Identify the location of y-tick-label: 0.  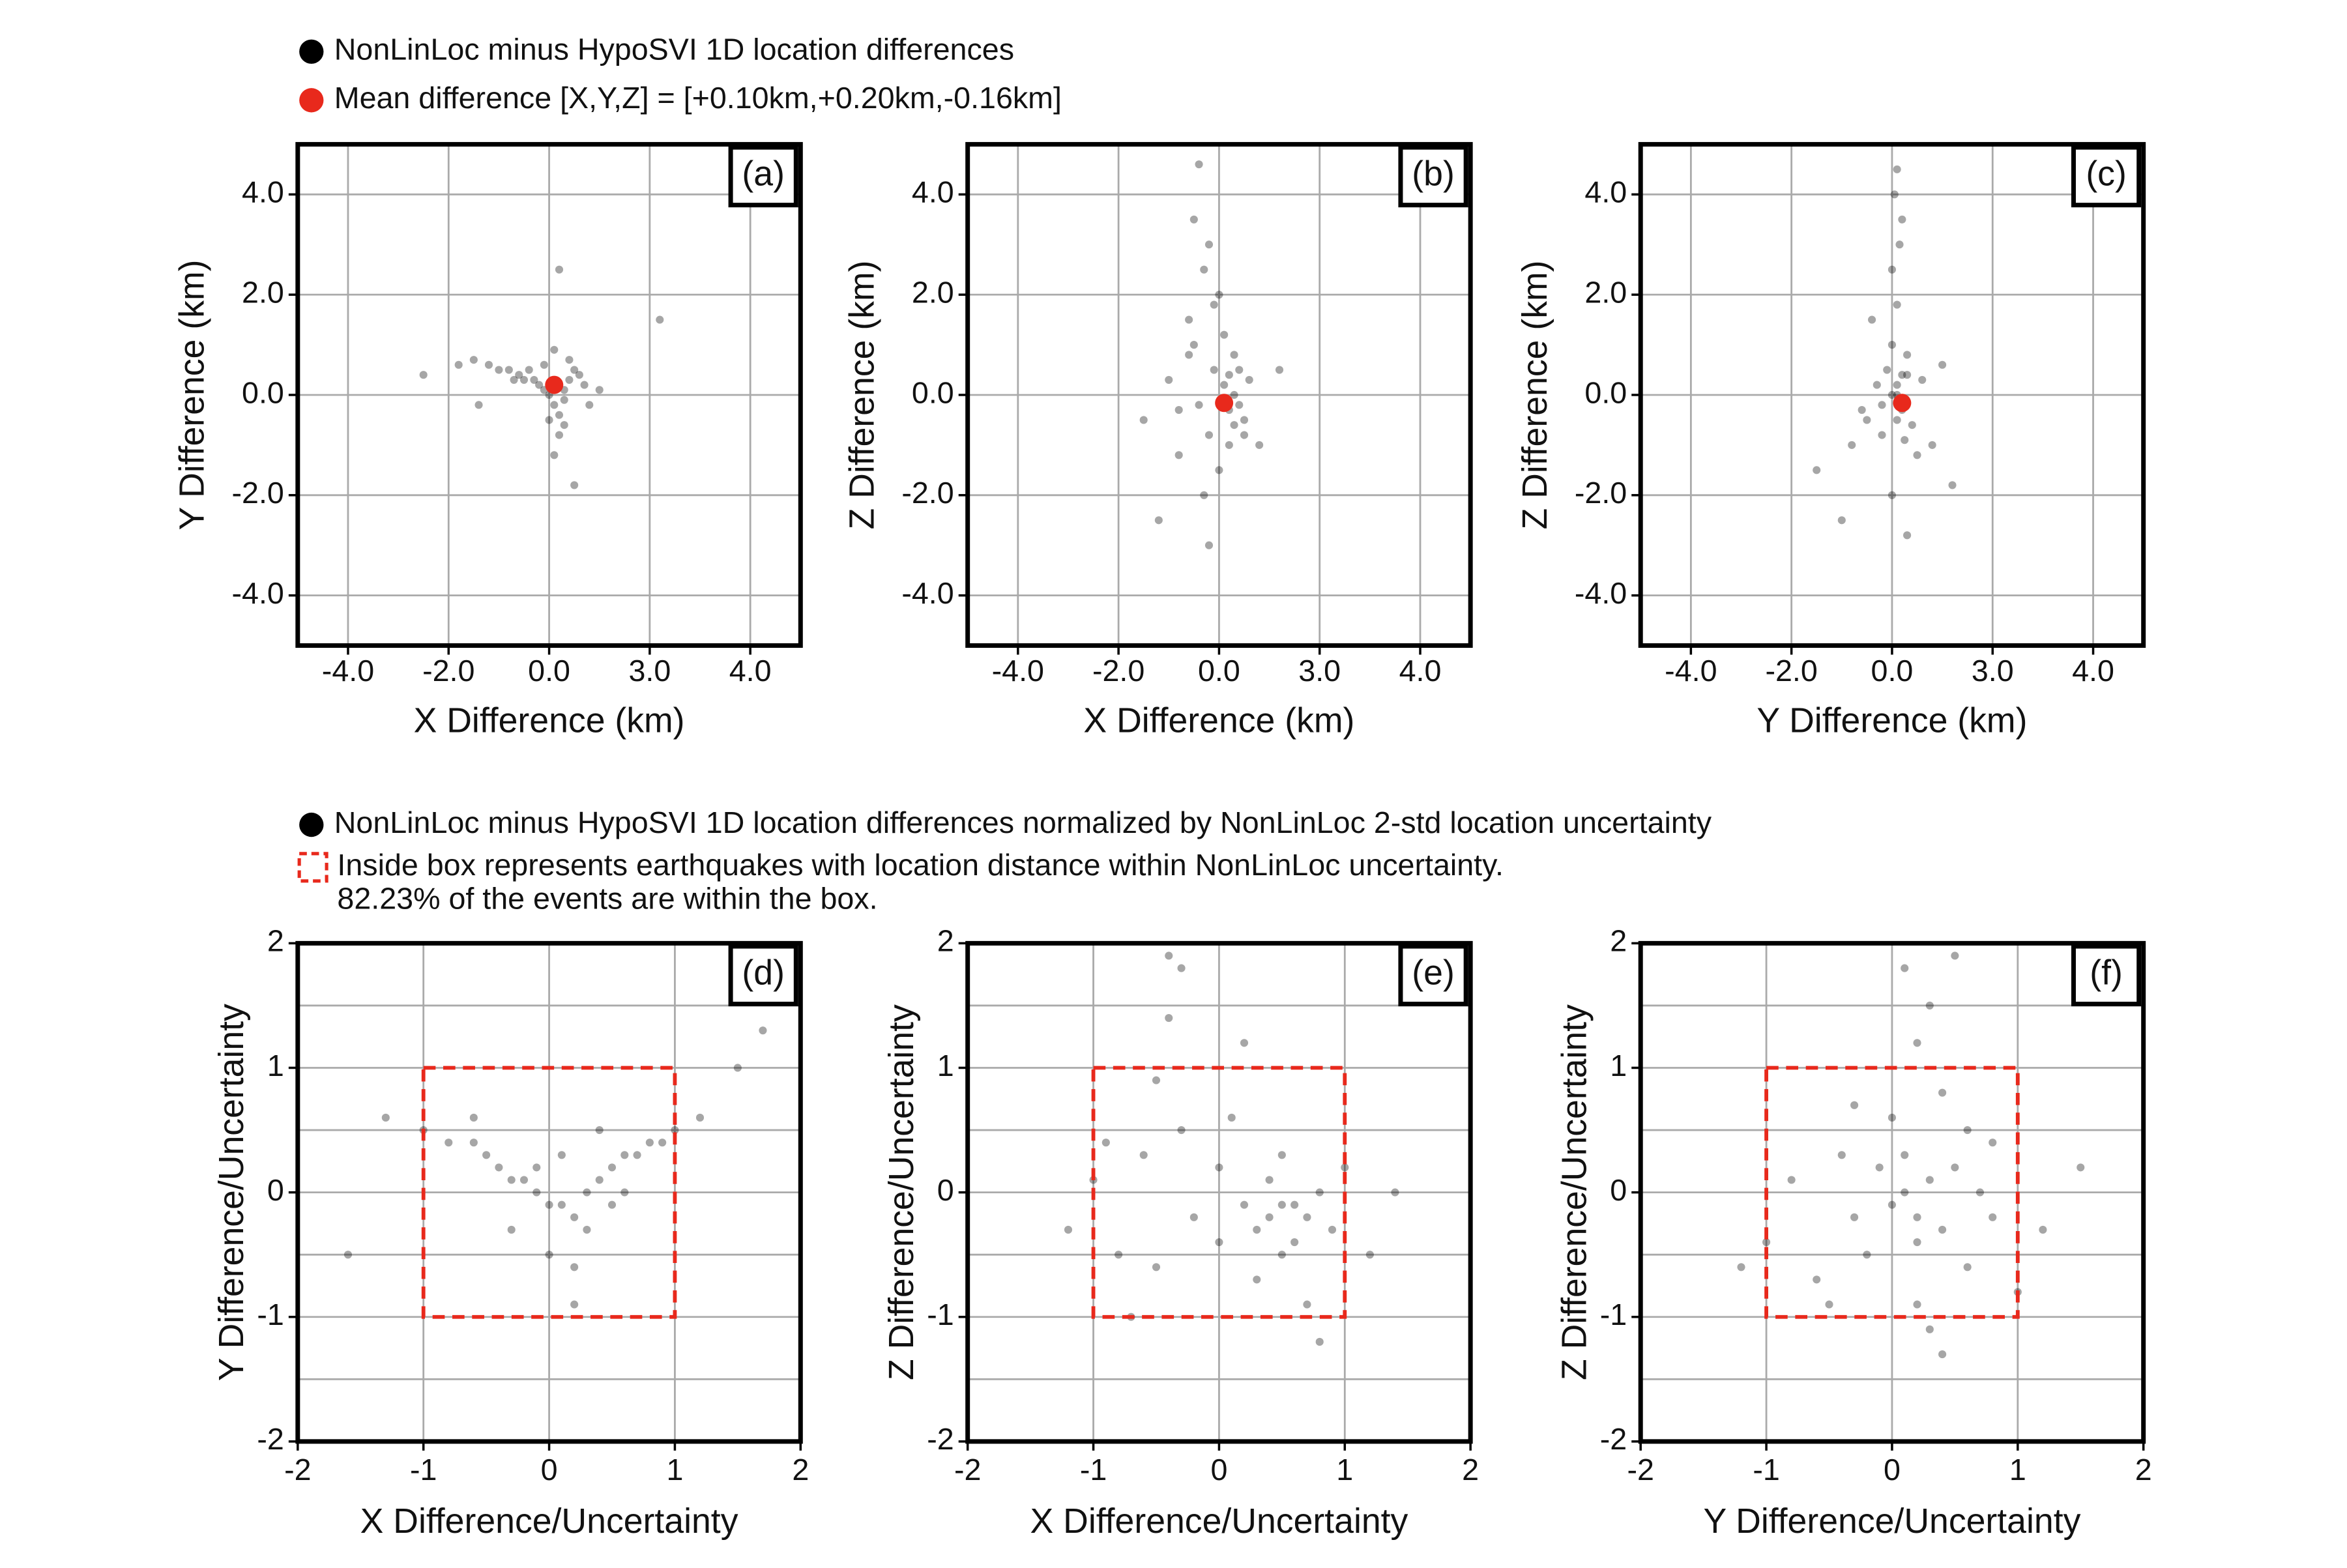
(275, 1190).